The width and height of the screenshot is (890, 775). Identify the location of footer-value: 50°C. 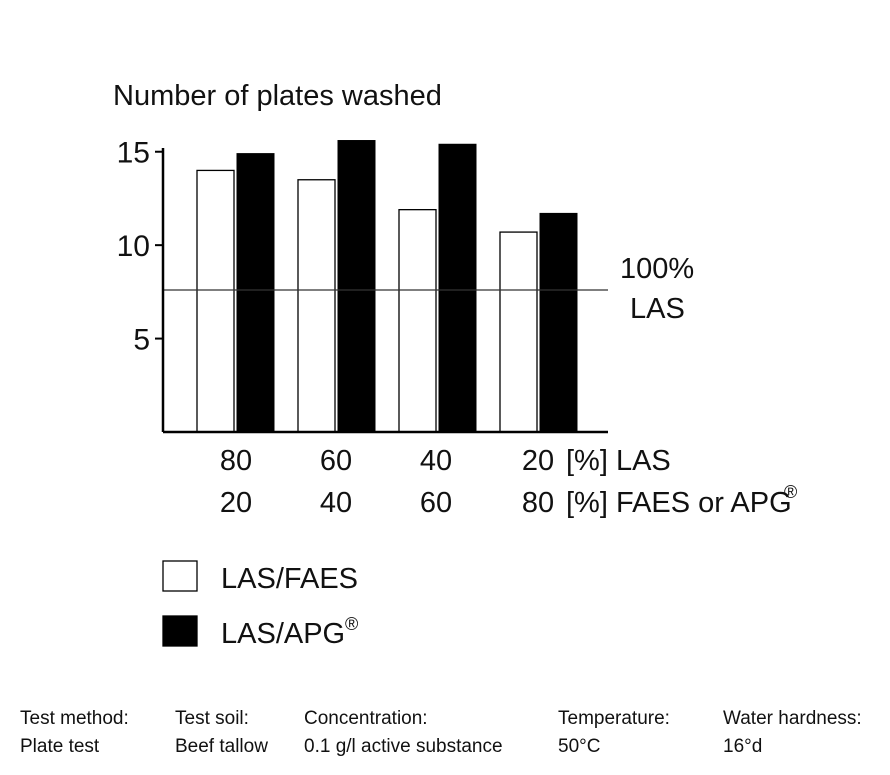
(579, 746).